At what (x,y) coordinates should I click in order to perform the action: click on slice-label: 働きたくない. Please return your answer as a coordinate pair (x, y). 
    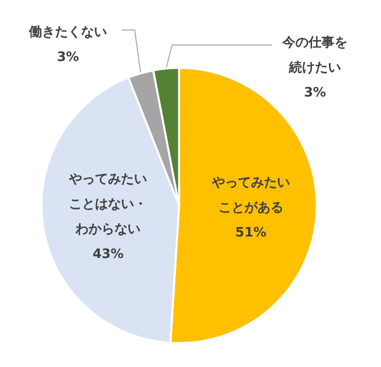
    Looking at the image, I should click on (67, 32).